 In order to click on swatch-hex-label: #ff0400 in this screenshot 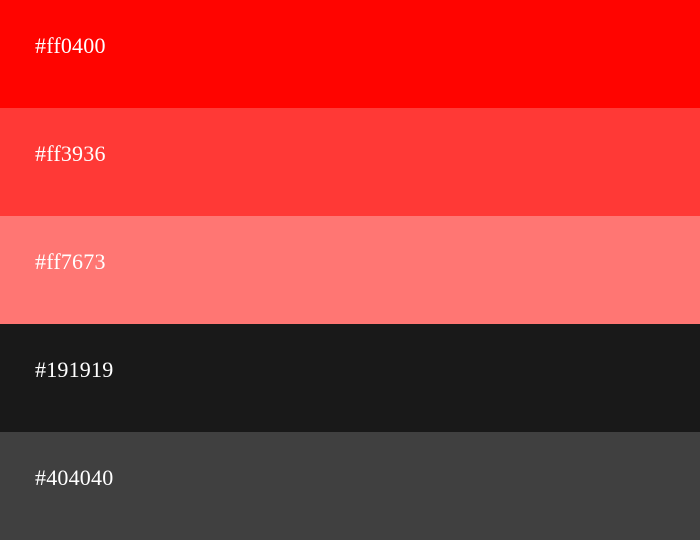, I will do `click(70, 45)`.